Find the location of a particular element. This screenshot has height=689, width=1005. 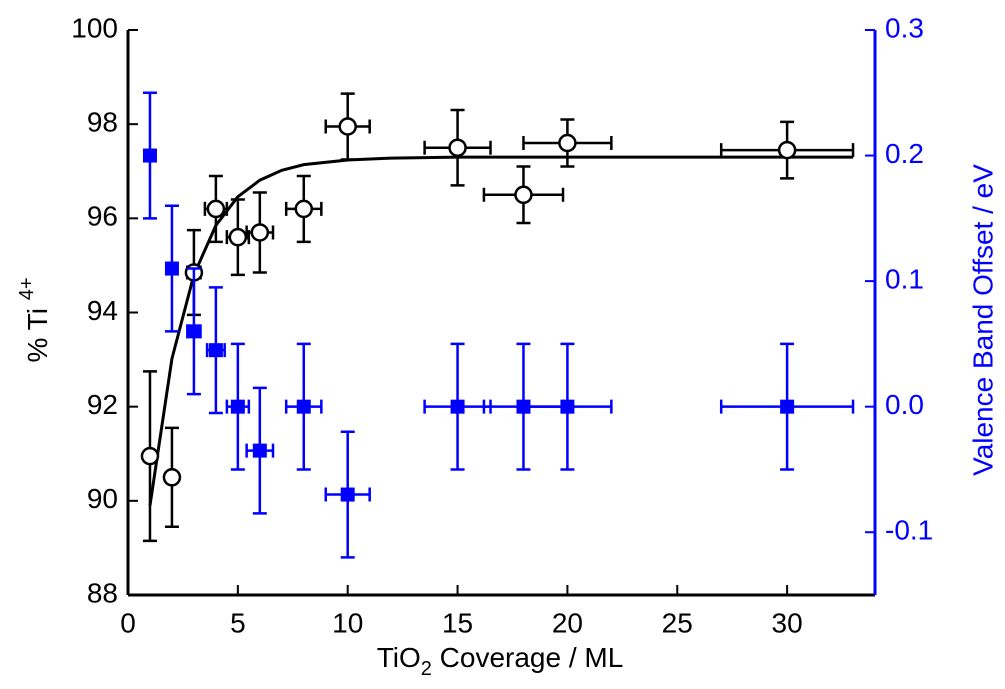

y2-tick-label: 0.2 is located at coordinates (904, 153).